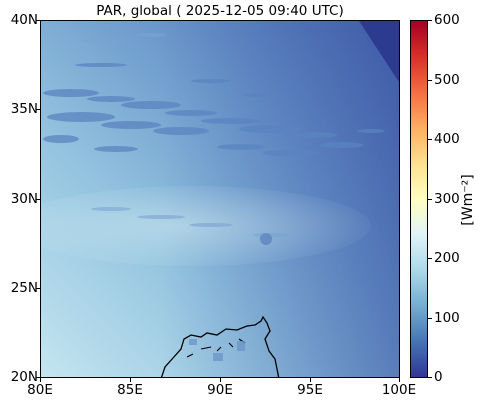 The height and width of the screenshot is (404, 480). What do you see at coordinates (447, 199) in the screenshot?
I see `colorbar-tick-label: 300` at bounding box center [447, 199].